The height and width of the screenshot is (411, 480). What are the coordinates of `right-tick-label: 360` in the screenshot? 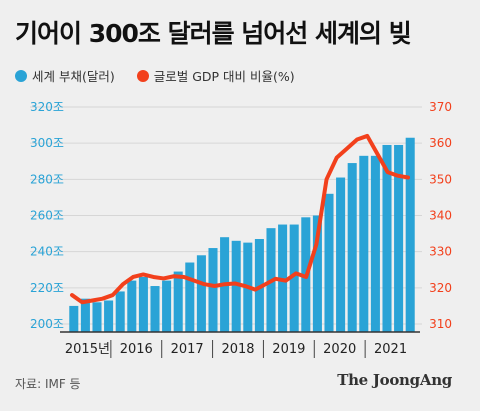 It's located at (440, 143).